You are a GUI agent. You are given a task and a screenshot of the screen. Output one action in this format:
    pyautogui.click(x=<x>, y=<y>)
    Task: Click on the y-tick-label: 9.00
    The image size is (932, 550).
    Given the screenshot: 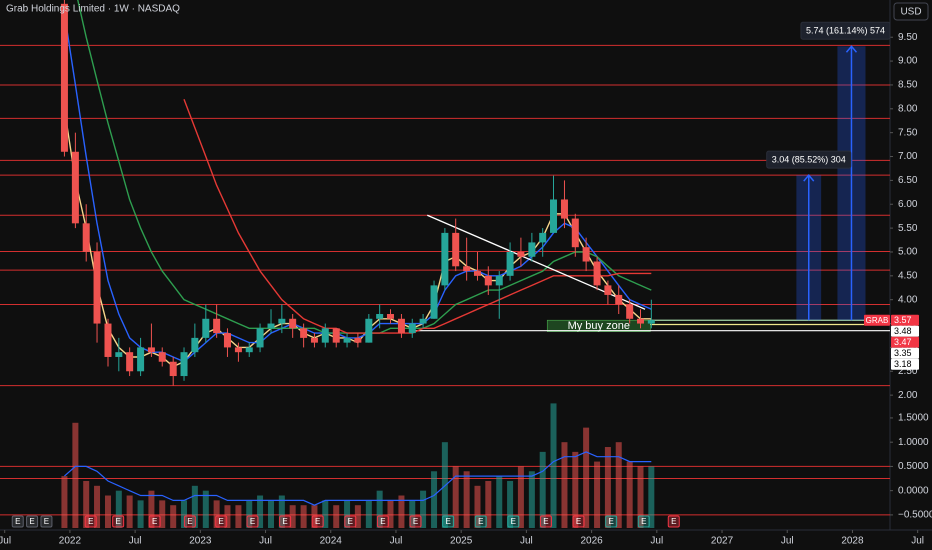 What is the action you would take?
    pyautogui.click(x=908, y=61)
    